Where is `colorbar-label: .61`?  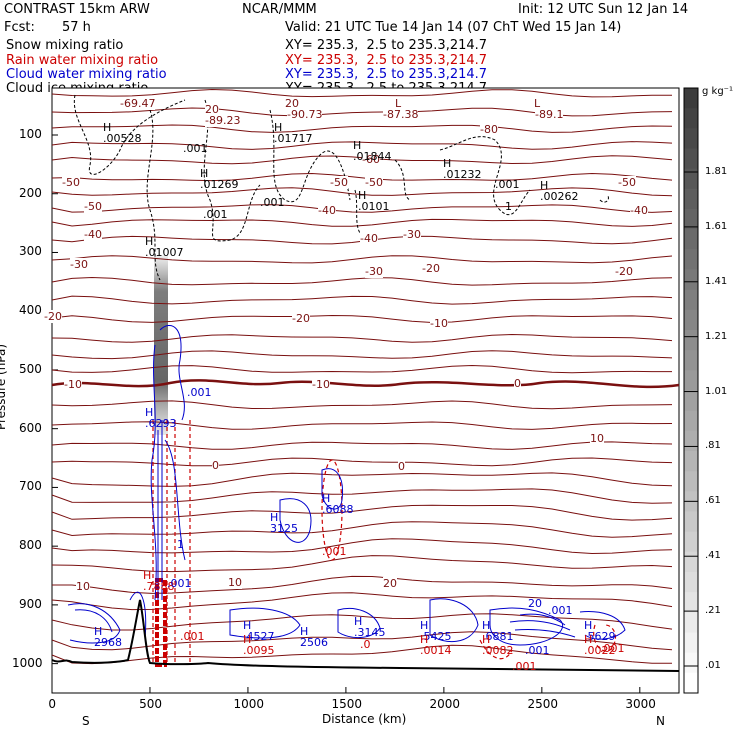
colorbar-label: .61 is located at coordinates (713, 501).